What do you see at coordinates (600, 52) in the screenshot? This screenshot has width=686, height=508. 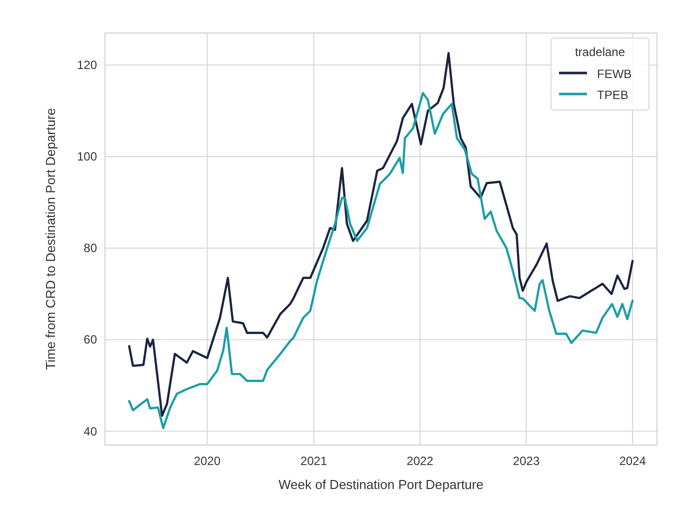 I see `legend-title: tradelane` at bounding box center [600, 52].